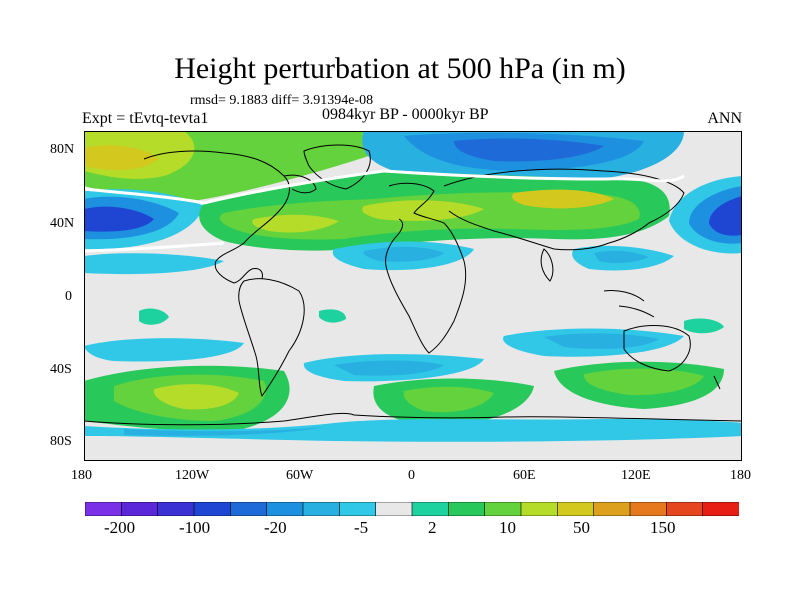 The image size is (800, 600). What do you see at coordinates (413, 430) in the screenshot?
I see `contour-antarctic-negative` at bounding box center [413, 430].